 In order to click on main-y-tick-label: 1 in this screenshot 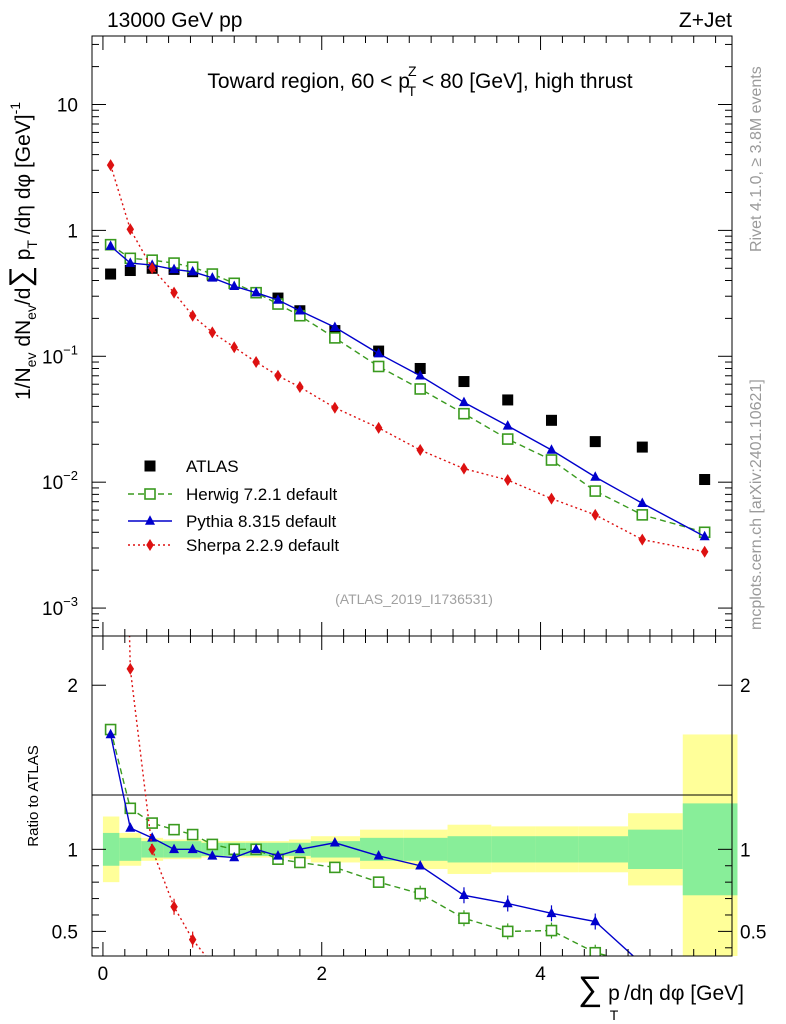, I will do `click(72, 231)`.